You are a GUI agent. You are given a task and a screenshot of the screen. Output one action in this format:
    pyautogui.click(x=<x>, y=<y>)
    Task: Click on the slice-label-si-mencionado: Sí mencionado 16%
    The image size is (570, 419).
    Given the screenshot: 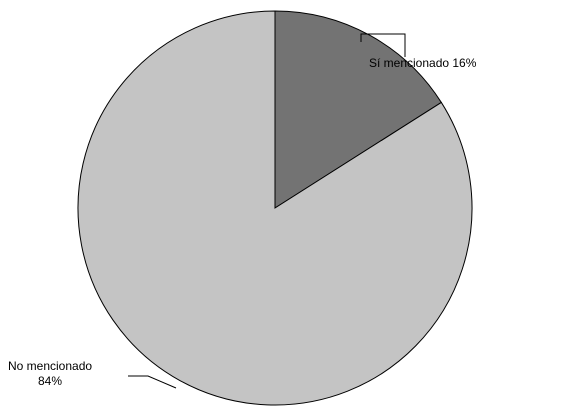 What is the action you would take?
    pyautogui.click(x=423, y=63)
    